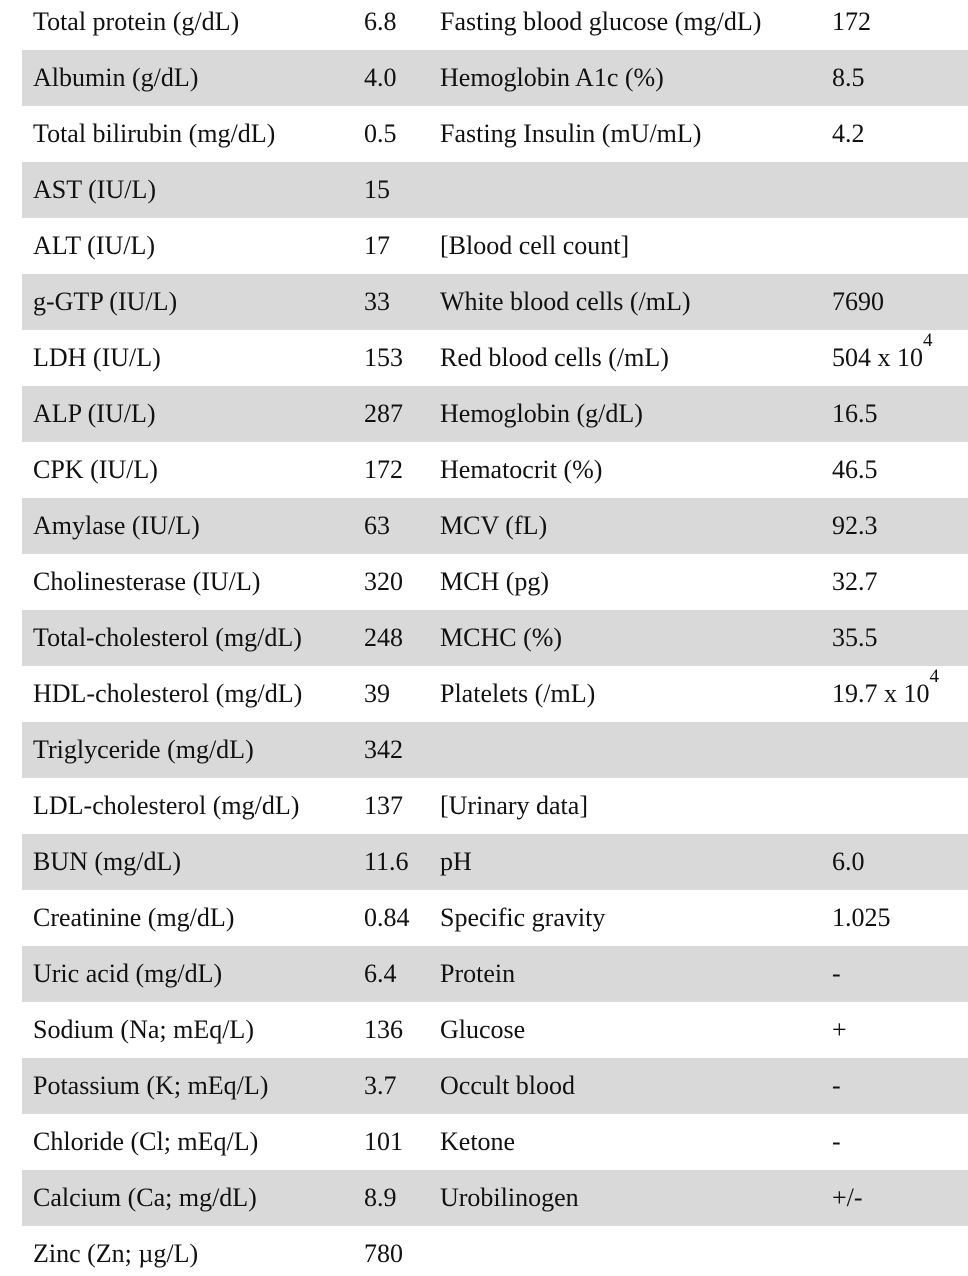 The height and width of the screenshot is (1276, 968). I want to click on value-cell: 6.8, so click(380, 21).